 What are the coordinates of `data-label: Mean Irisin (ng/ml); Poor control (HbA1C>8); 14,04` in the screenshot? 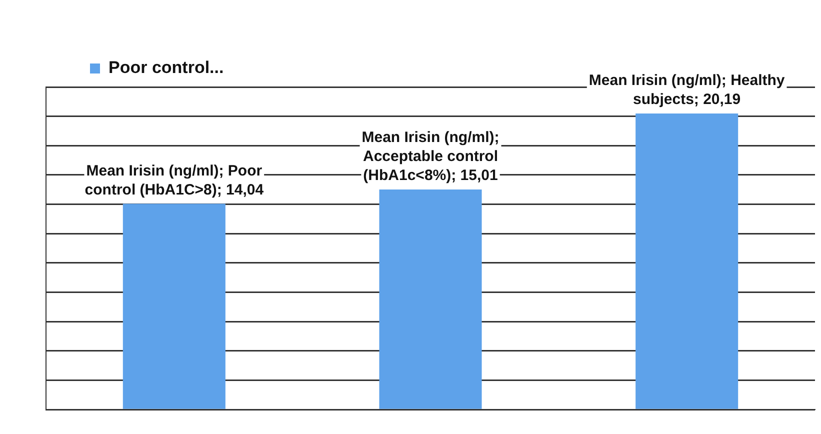 It's located at (174, 180).